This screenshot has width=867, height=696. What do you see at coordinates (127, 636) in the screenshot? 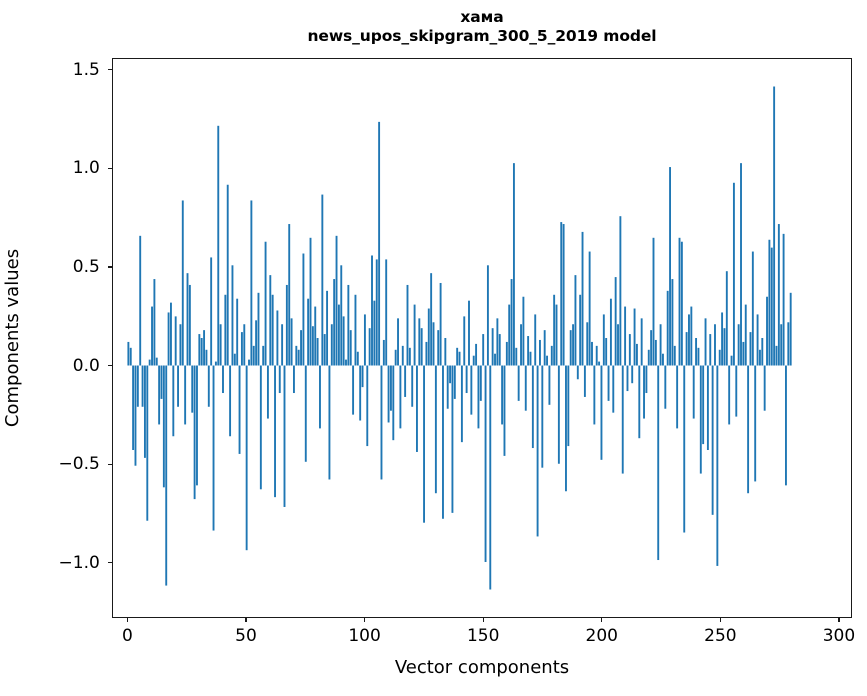
I see `x-tick-label: 0` at bounding box center [127, 636].